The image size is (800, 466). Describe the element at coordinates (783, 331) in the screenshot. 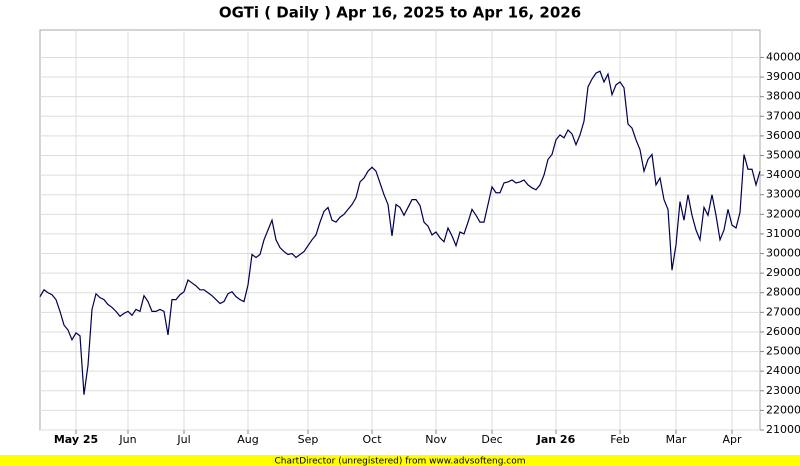

I see `y-tick-label: 26000` at that location.